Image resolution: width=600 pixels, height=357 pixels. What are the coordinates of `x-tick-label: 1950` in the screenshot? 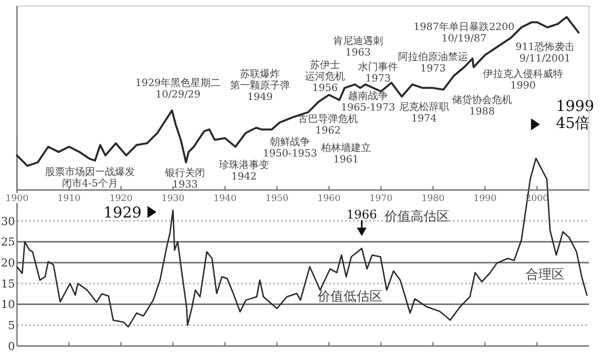 It's located at (277, 199).